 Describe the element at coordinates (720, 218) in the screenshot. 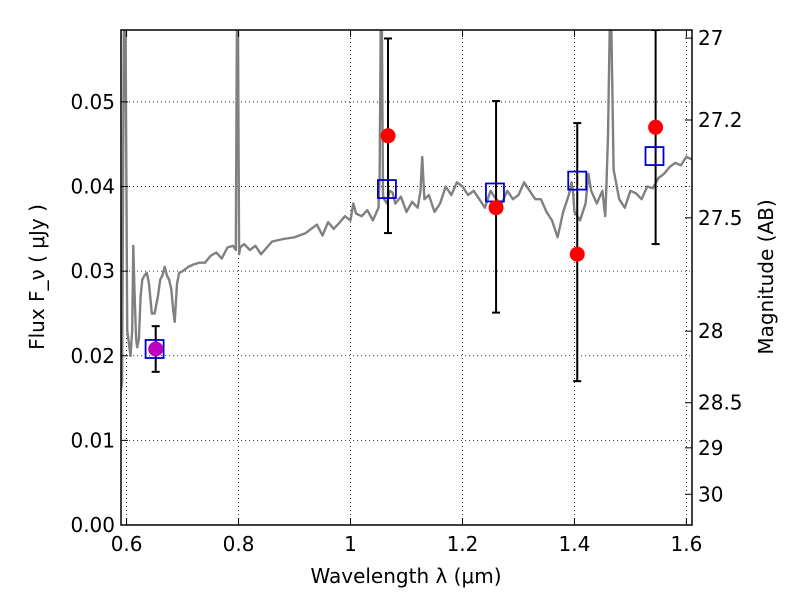

I see `mag-tick-label: 27.5` at that location.